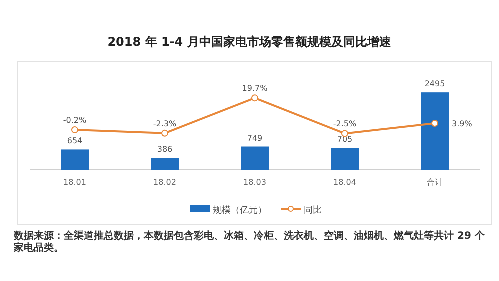  I want to click on x-tick-label: 18.01, so click(75, 182).